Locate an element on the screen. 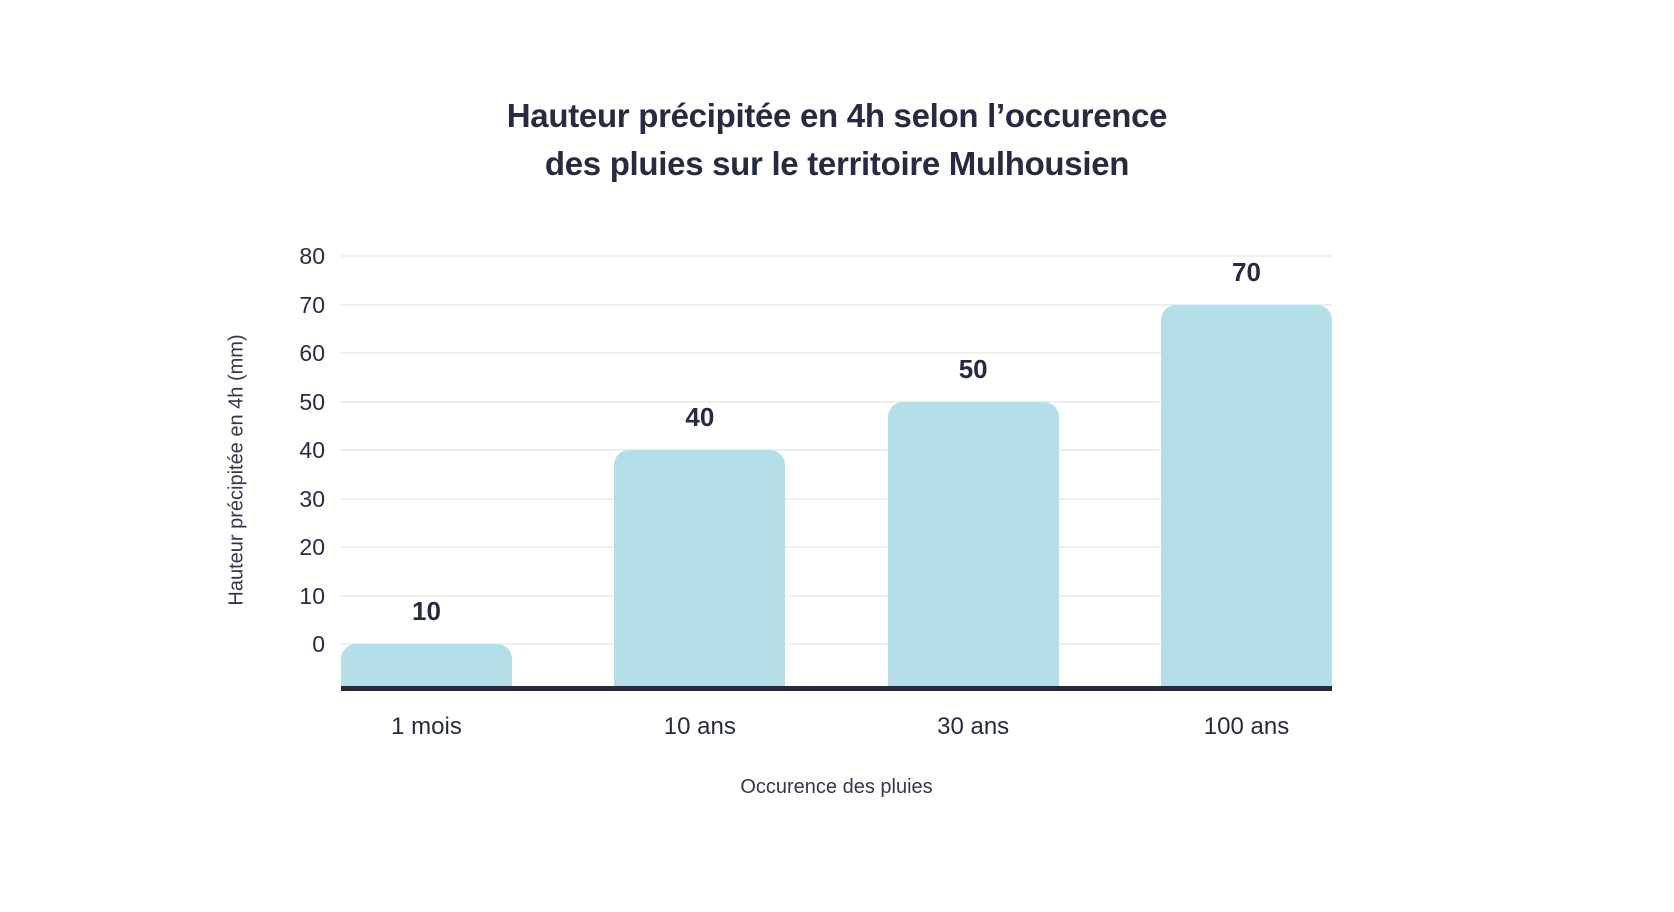 The height and width of the screenshot is (912, 1674). bar-100-ans is located at coordinates (1246, 495).